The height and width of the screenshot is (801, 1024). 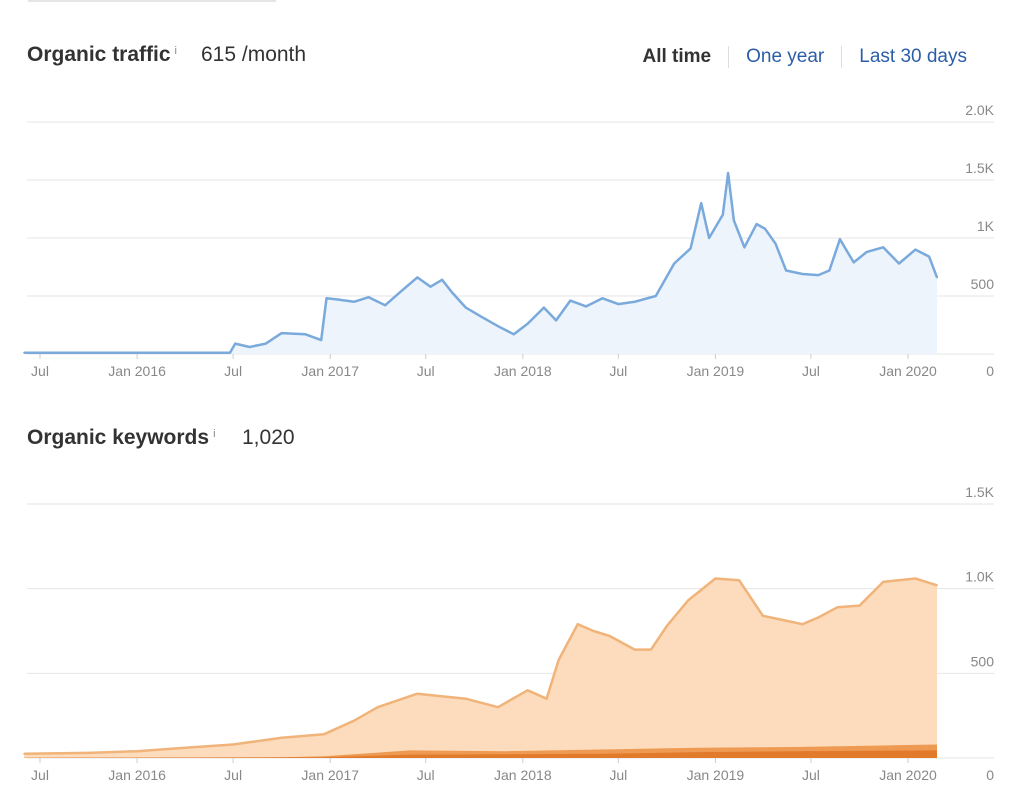 I want to click on x-tick-label: Jan 2016, so click(x=137, y=775).